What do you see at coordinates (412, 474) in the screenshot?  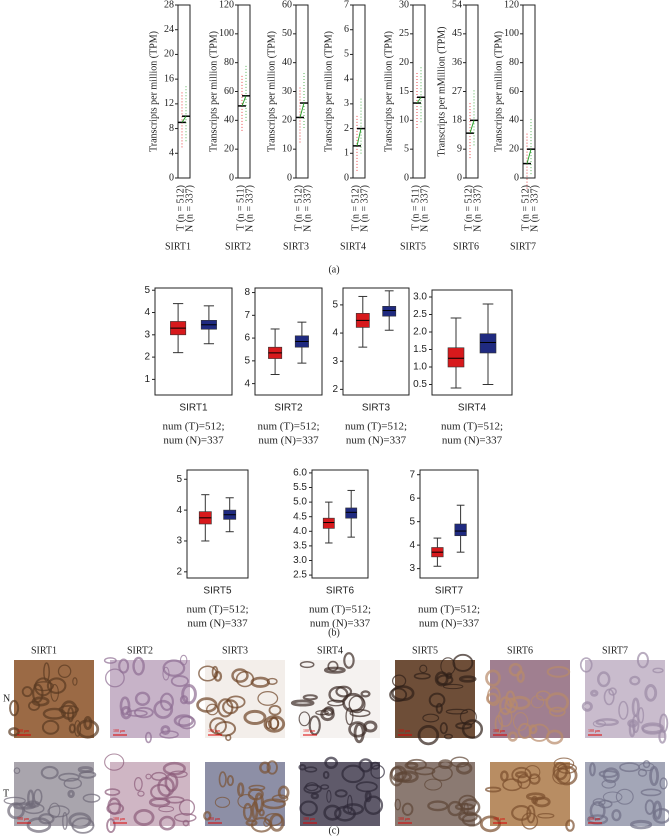 I see `y-tick-label: 7` at bounding box center [412, 474].